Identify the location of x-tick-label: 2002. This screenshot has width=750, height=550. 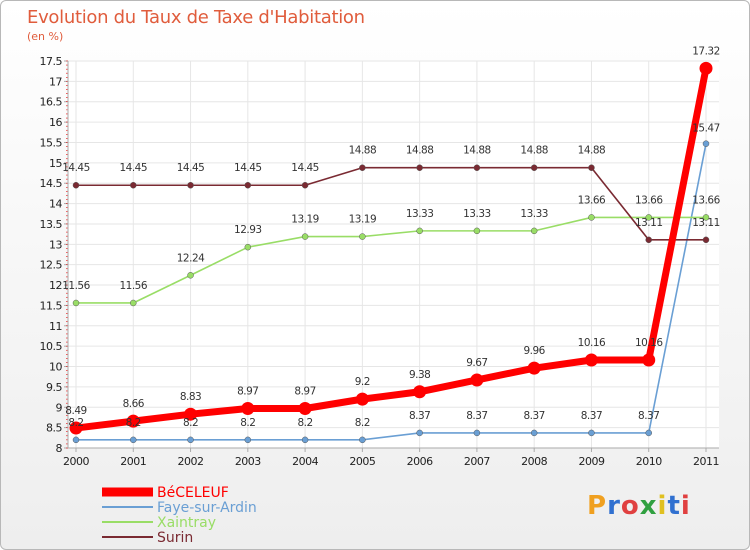
(191, 461).